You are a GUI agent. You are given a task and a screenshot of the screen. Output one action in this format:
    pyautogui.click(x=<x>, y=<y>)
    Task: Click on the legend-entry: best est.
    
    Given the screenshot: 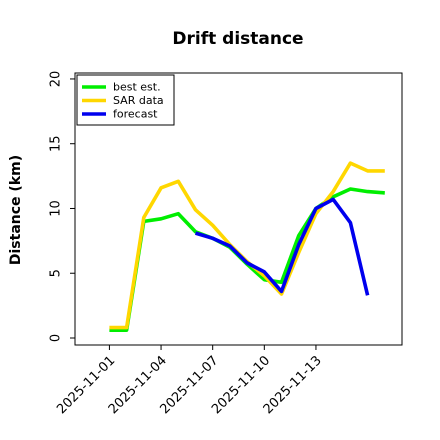 What is the action you would take?
    pyautogui.click(x=137, y=87)
    